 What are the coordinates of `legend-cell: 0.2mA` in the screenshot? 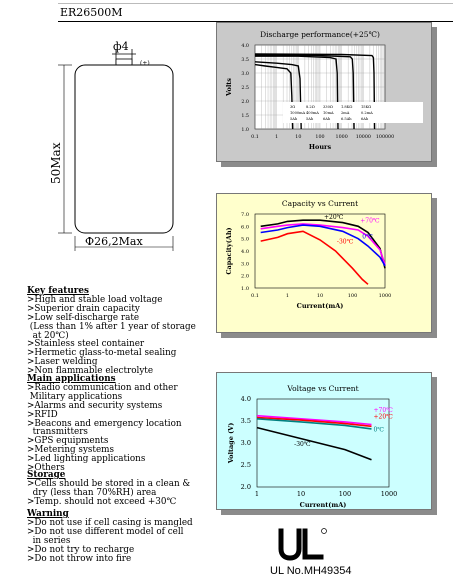 It's located at (367, 113).